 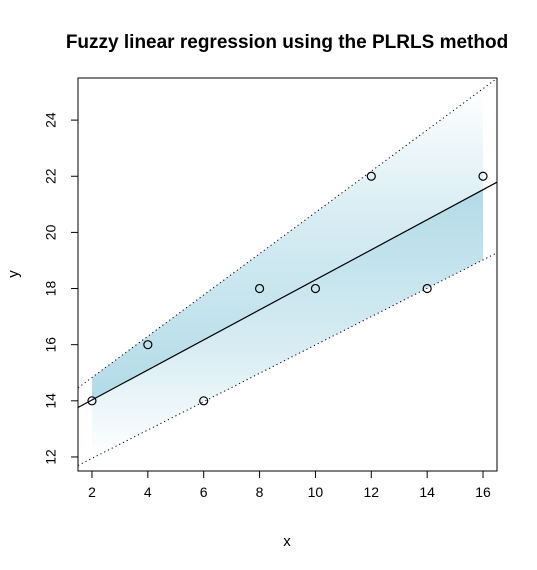 What do you see at coordinates (204, 492) in the screenshot?
I see `x-tick-label: 6` at bounding box center [204, 492].